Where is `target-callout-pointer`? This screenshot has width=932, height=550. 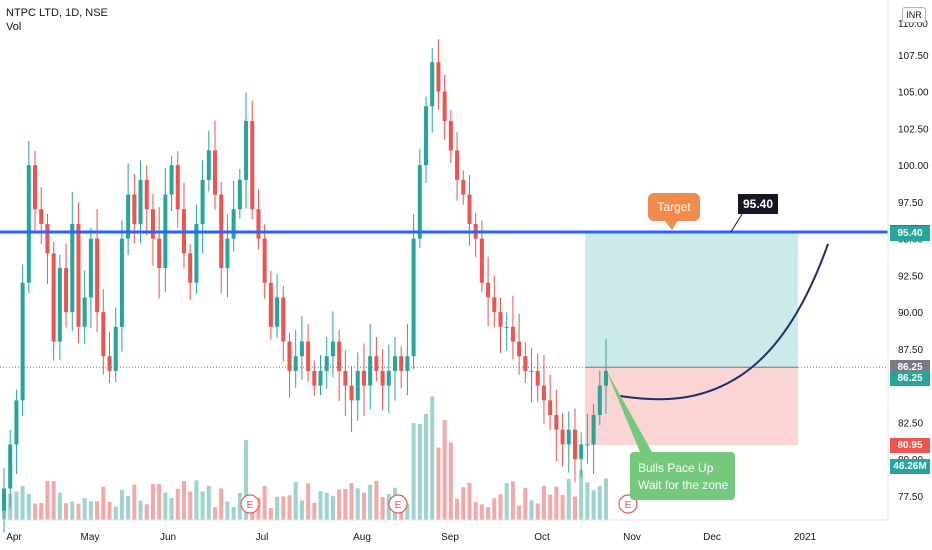
target-callout-pointer is located at coordinates (671, 225).